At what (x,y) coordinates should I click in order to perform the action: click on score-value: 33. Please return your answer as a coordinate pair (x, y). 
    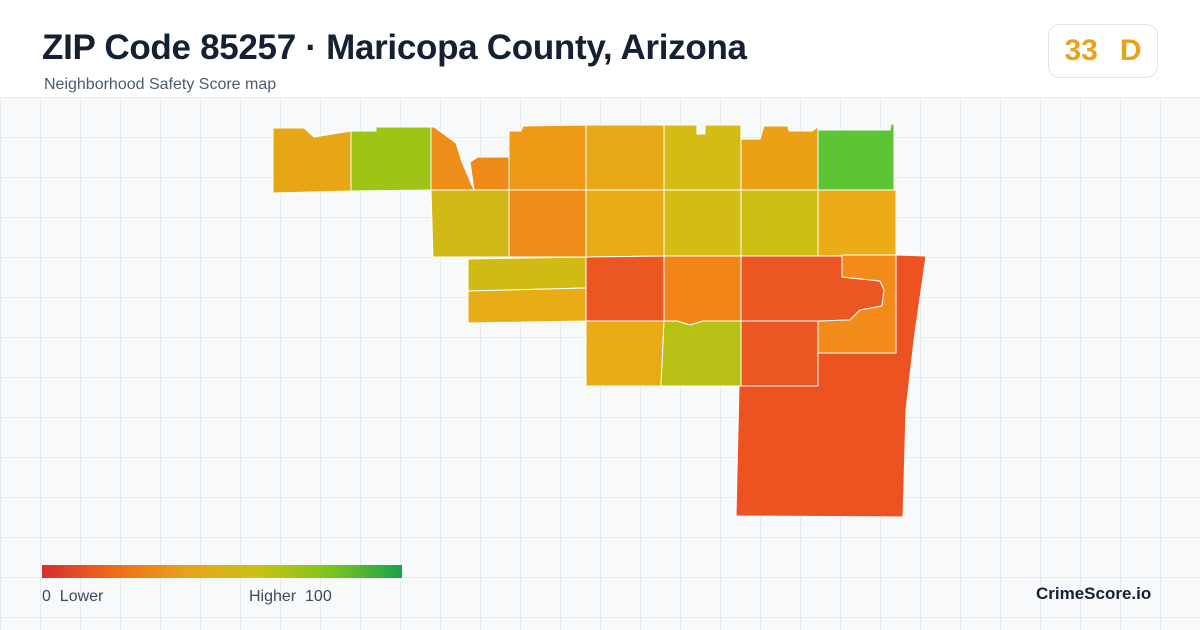
    Looking at the image, I should click on (1081, 50).